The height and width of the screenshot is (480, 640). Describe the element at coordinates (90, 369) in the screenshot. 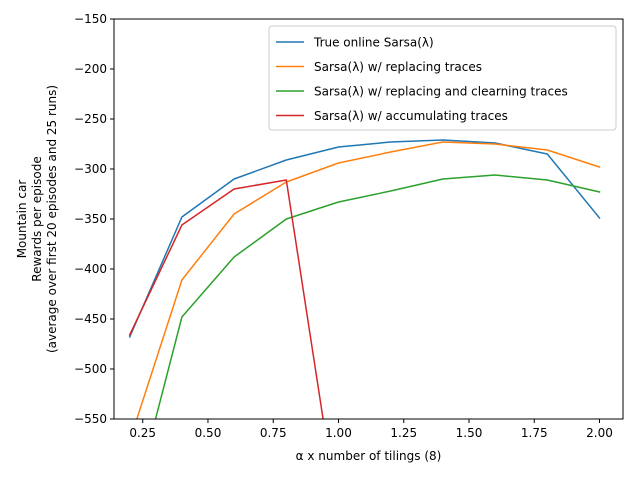

I see `y-tick-label: −500` at that location.